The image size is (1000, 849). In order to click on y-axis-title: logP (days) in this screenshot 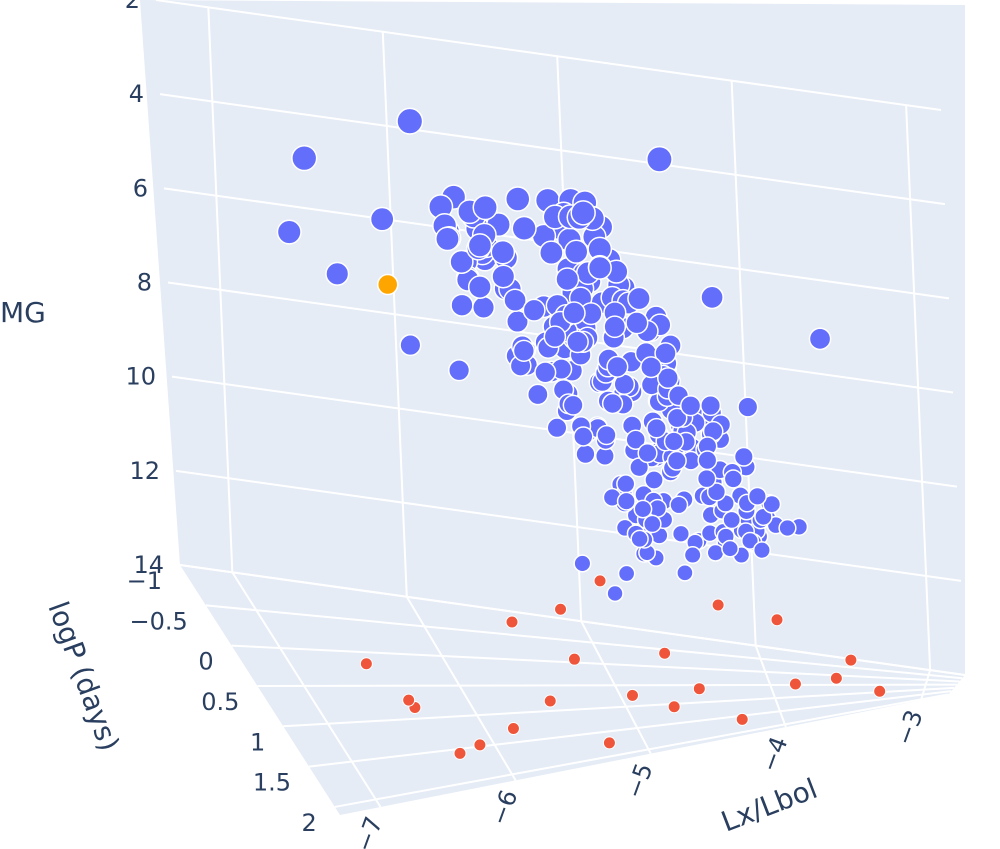, I will do `click(83, 676)`.